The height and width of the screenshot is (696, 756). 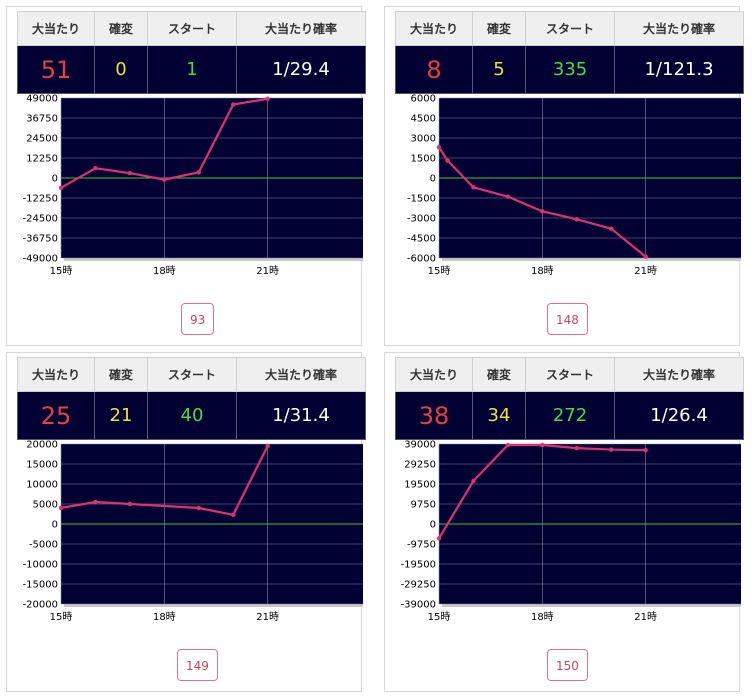 I want to click on y-tick-label: -29250, so click(x=418, y=585).